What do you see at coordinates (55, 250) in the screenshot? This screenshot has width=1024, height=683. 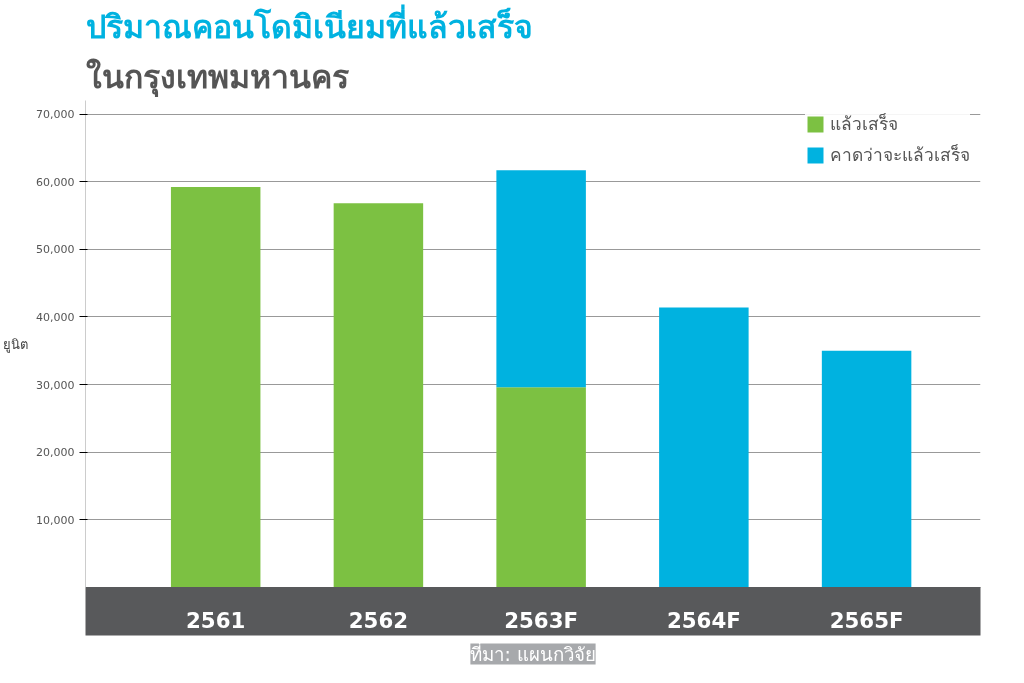 I see `y-tick-label: 50,000` at bounding box center [55, 250].